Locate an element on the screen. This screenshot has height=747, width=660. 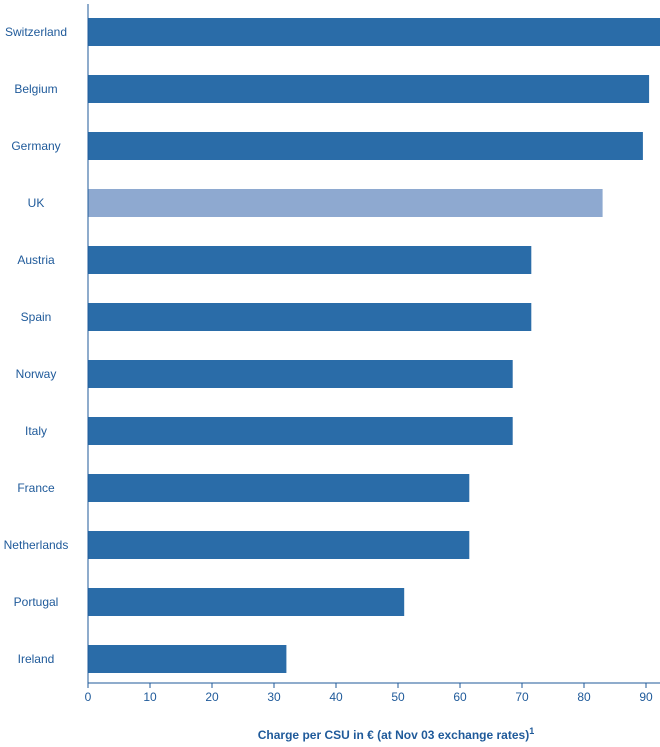
bar-norway is located at coordinates (300, 374).